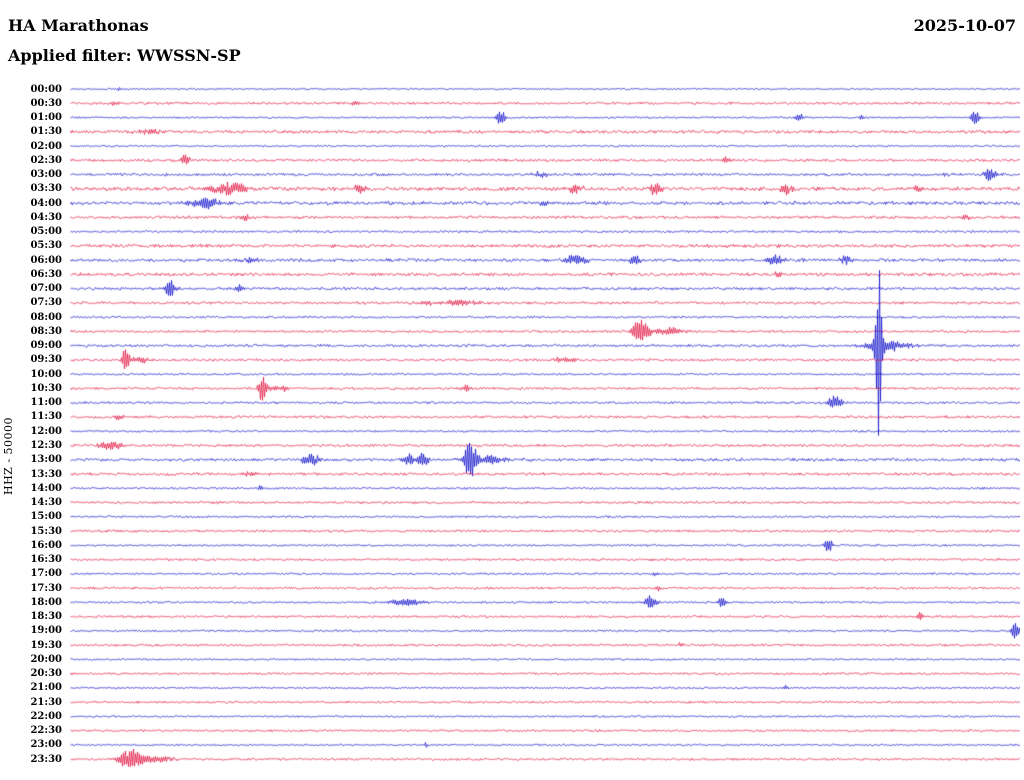 This screenshot has height=780, width=1024. What do you see at coordinates (46, 431) in the screenshot?
I see `time-label: 12:00` at bounding box center [46, 431].